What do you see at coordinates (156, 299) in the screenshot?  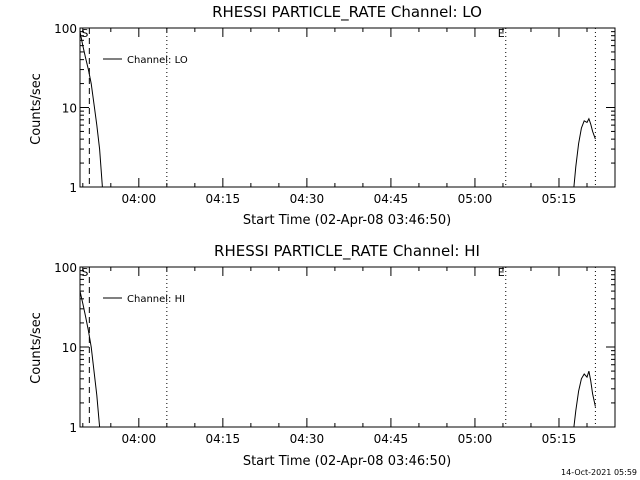 I see `legend-label: Channel: HI` at bounding box center [156, 299].